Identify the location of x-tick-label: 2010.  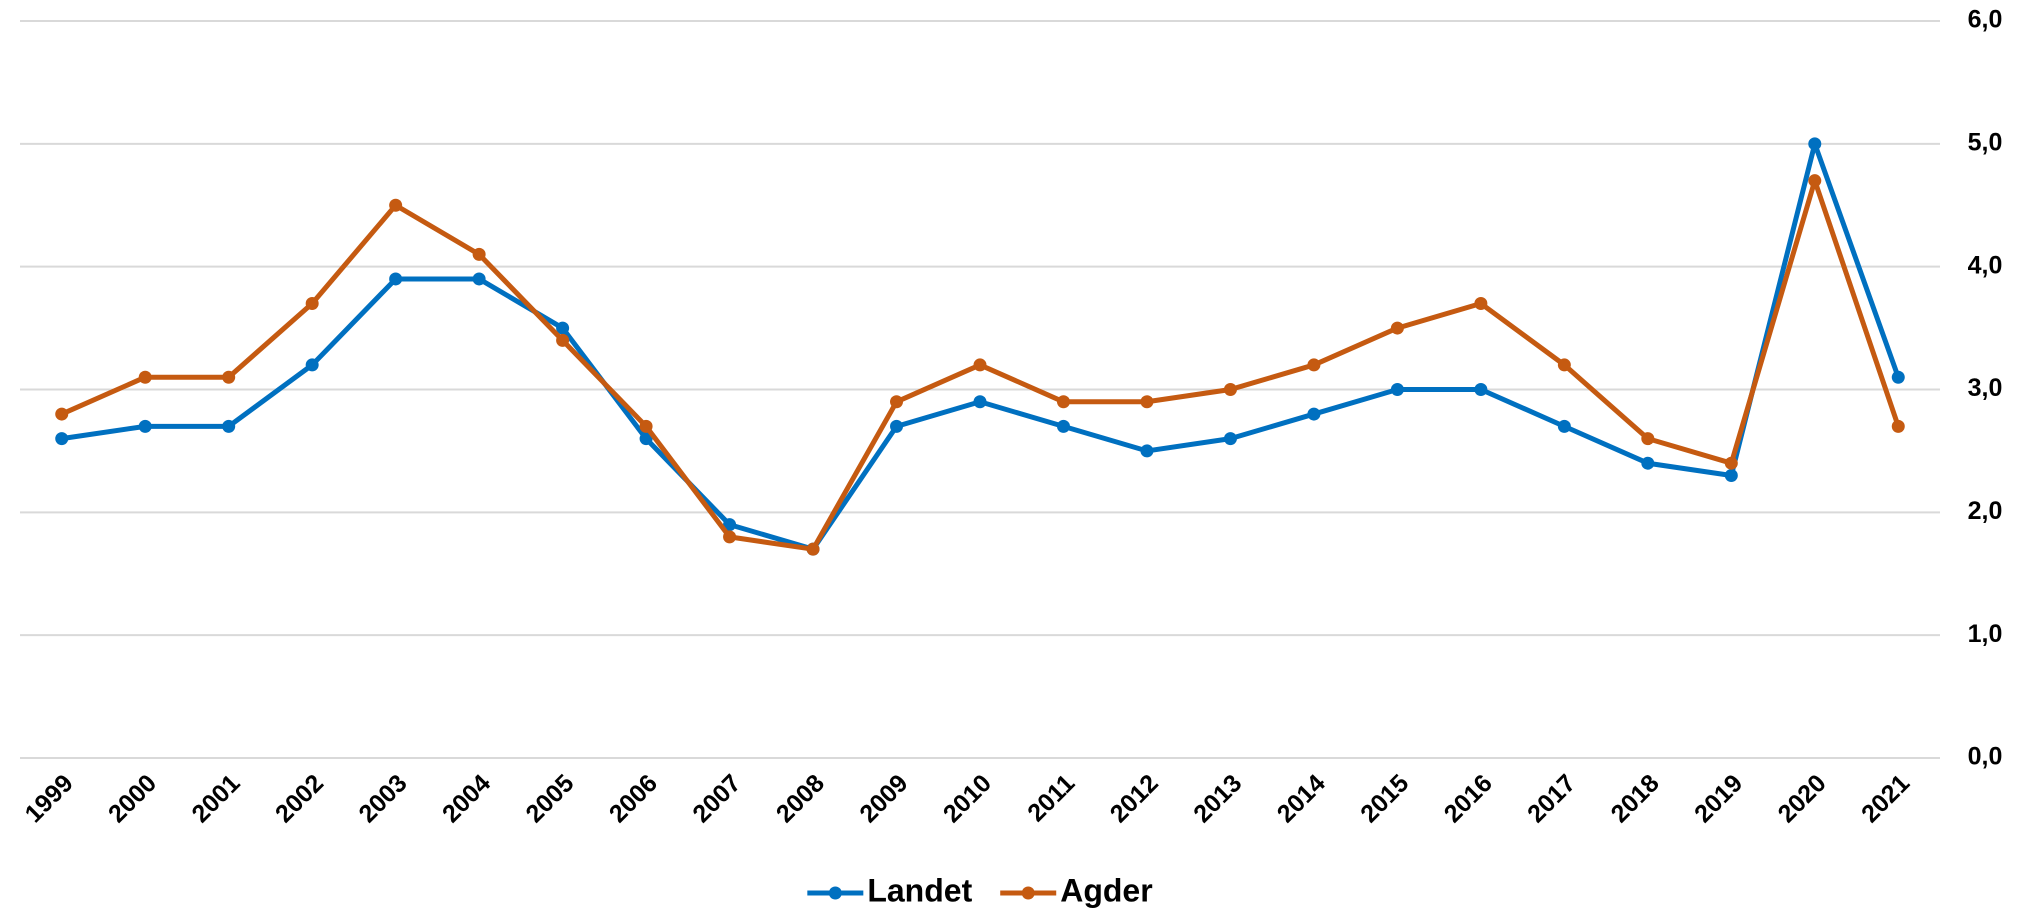
(967, 798).